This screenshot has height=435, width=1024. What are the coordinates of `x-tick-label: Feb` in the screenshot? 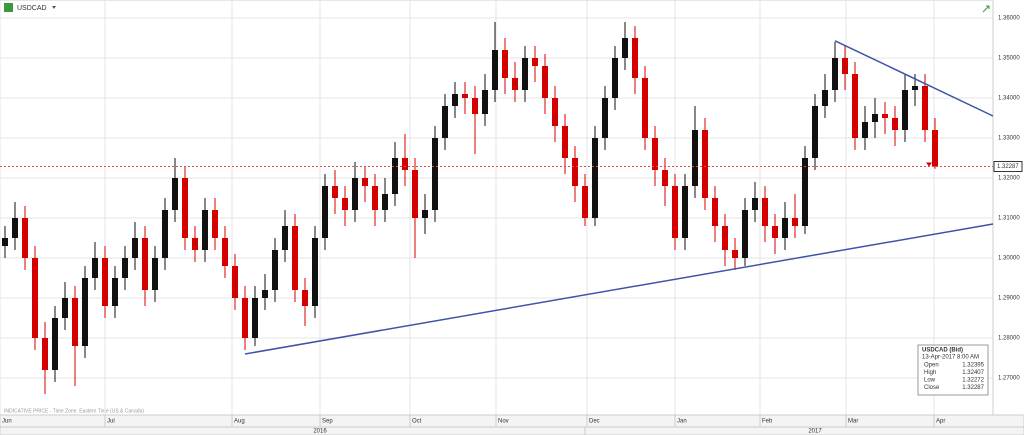 It's located at (767, 422).